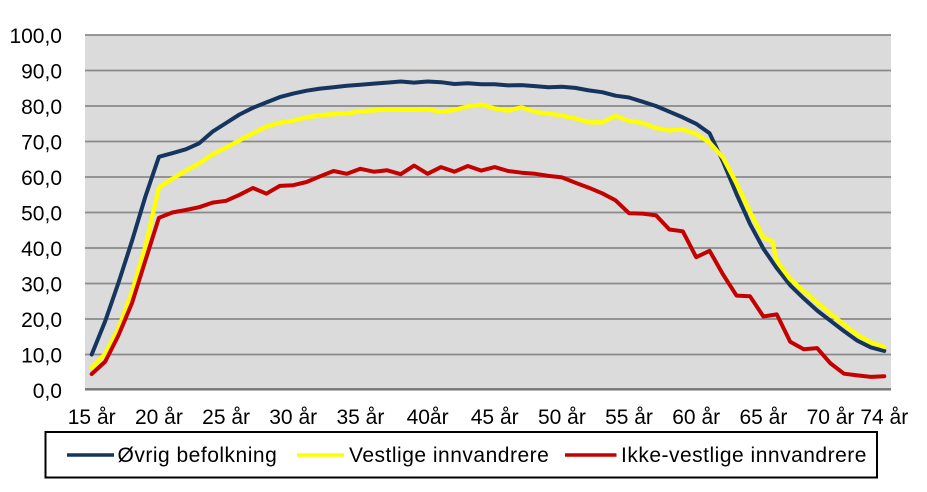 This screenshot has width=927, height=492. I want to click on svg-text: 30 år, so click(293, 417).